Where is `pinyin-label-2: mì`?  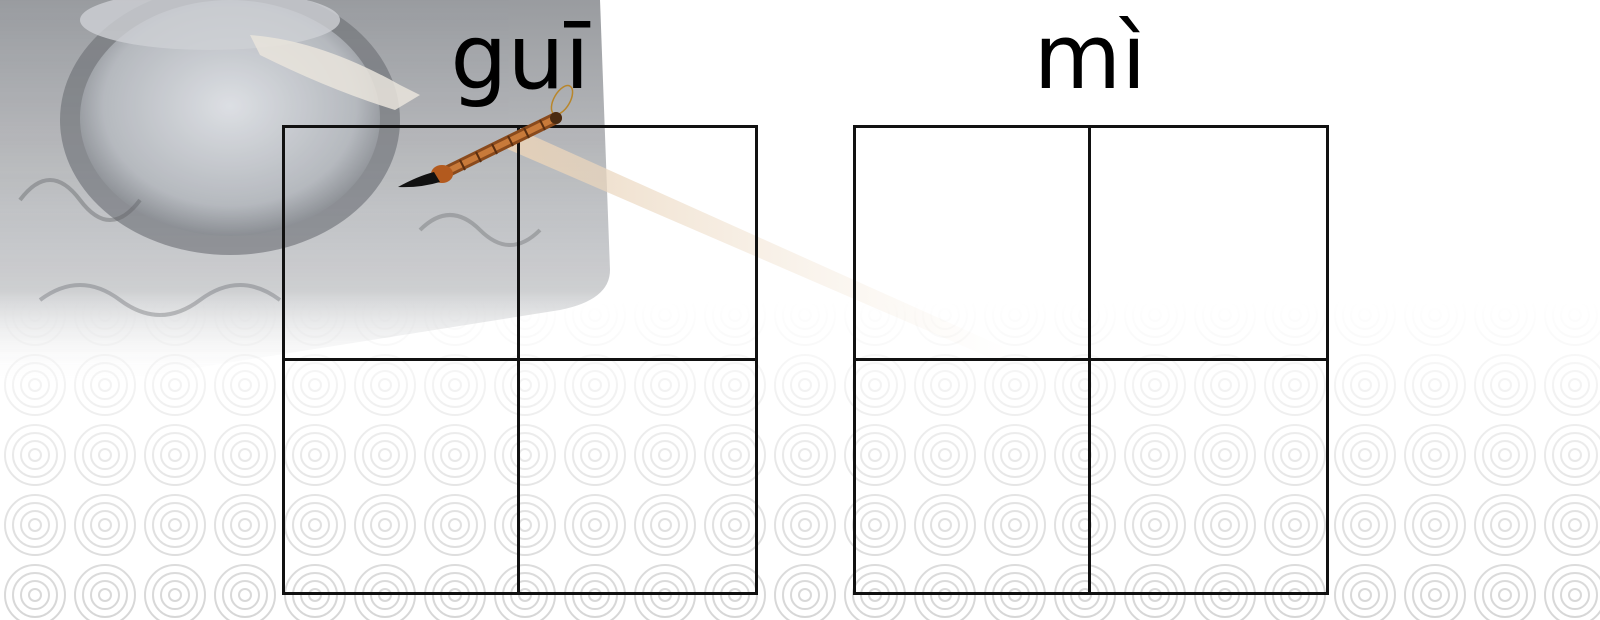 pinyin-label-2: mì is located at coordinates (1090, 57).